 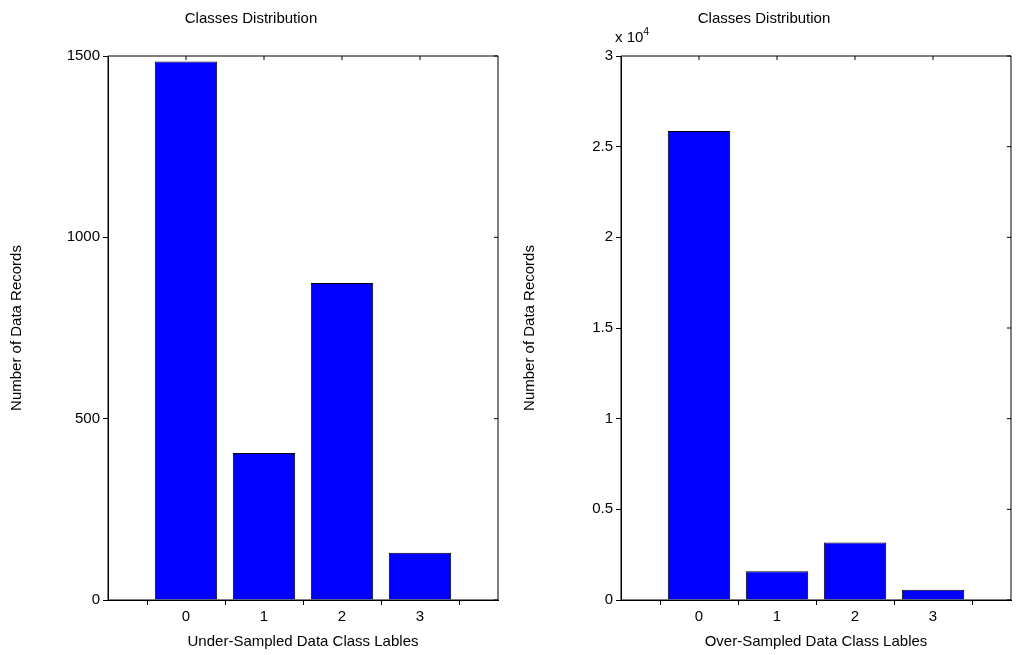 I want to click on y-tick-label: 500, so click(x=87, y=417).